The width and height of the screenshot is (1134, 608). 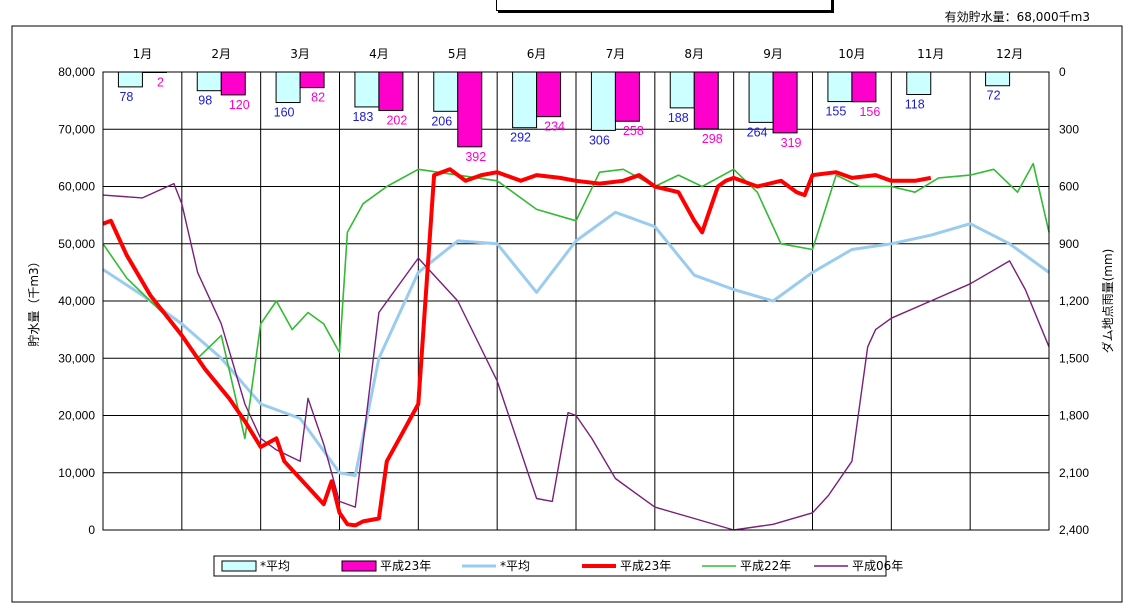 What do you see at coordinates (76, 72) in the screenshot?
I see `y-tick-label: 80,000` at bounding box center [76, 72].